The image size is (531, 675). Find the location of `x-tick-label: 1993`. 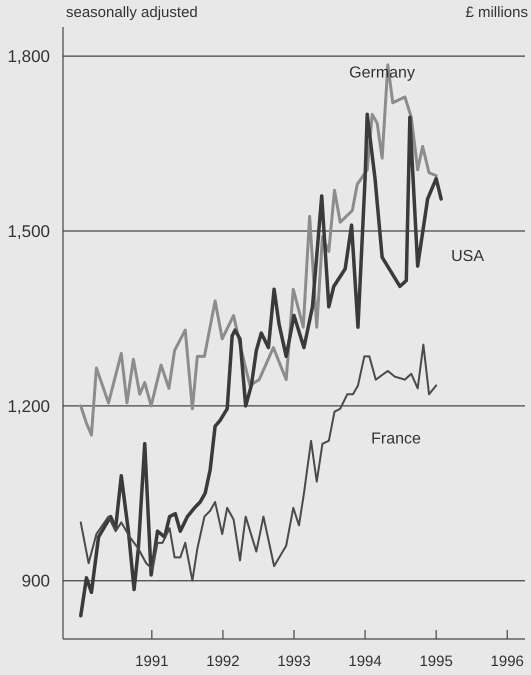

x-tick-label: 1993 is located at coordinates (294, 661).